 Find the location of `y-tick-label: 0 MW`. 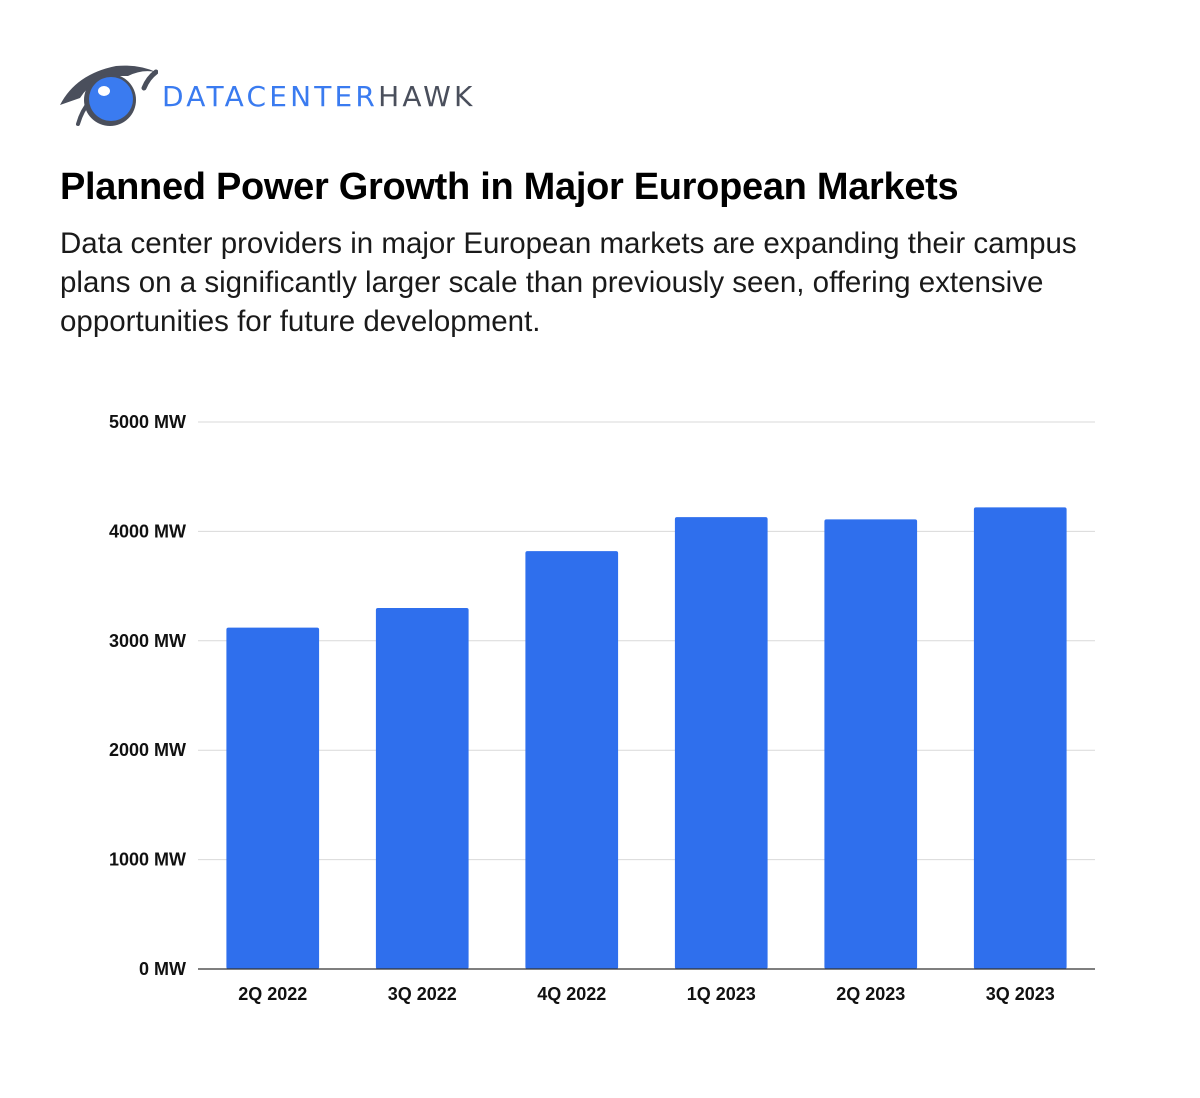

y-tick-label: 0 MW is located at coordinates (162, 969).